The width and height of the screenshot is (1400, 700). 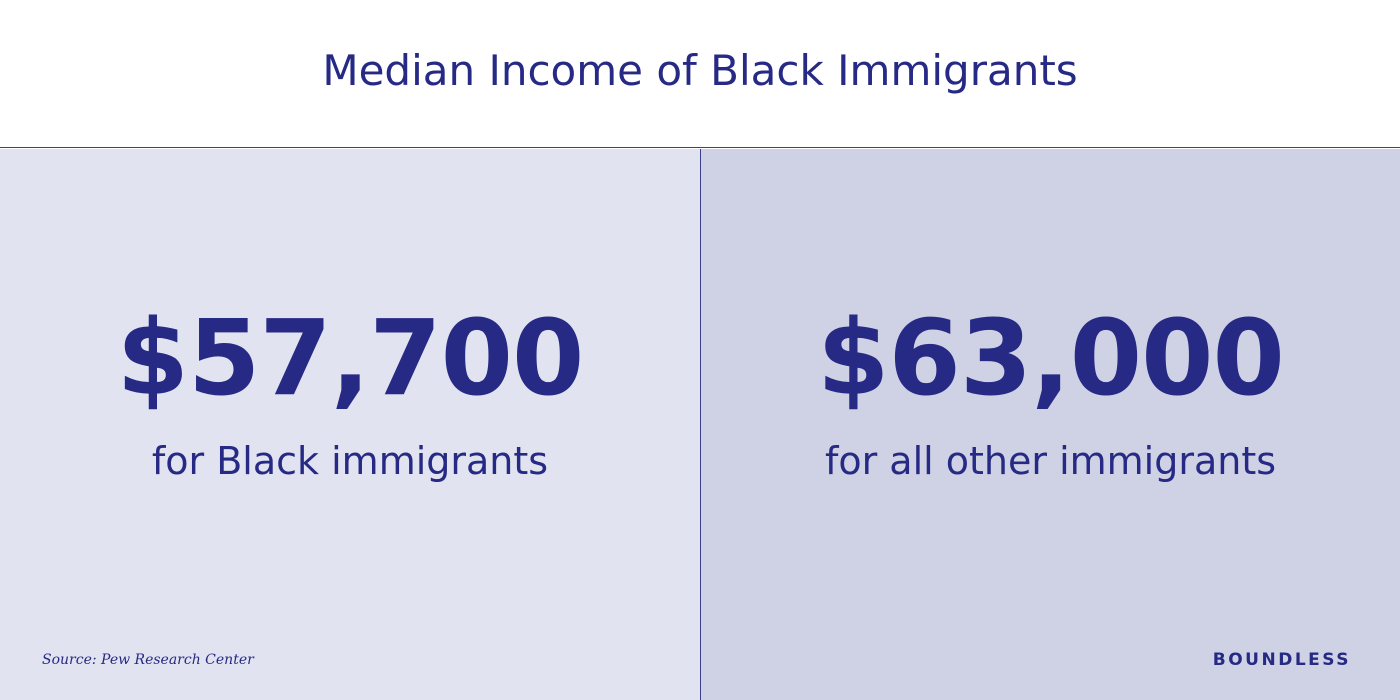 I want to click on panel-label: for Black immigrants, so click(x=350, y=461).